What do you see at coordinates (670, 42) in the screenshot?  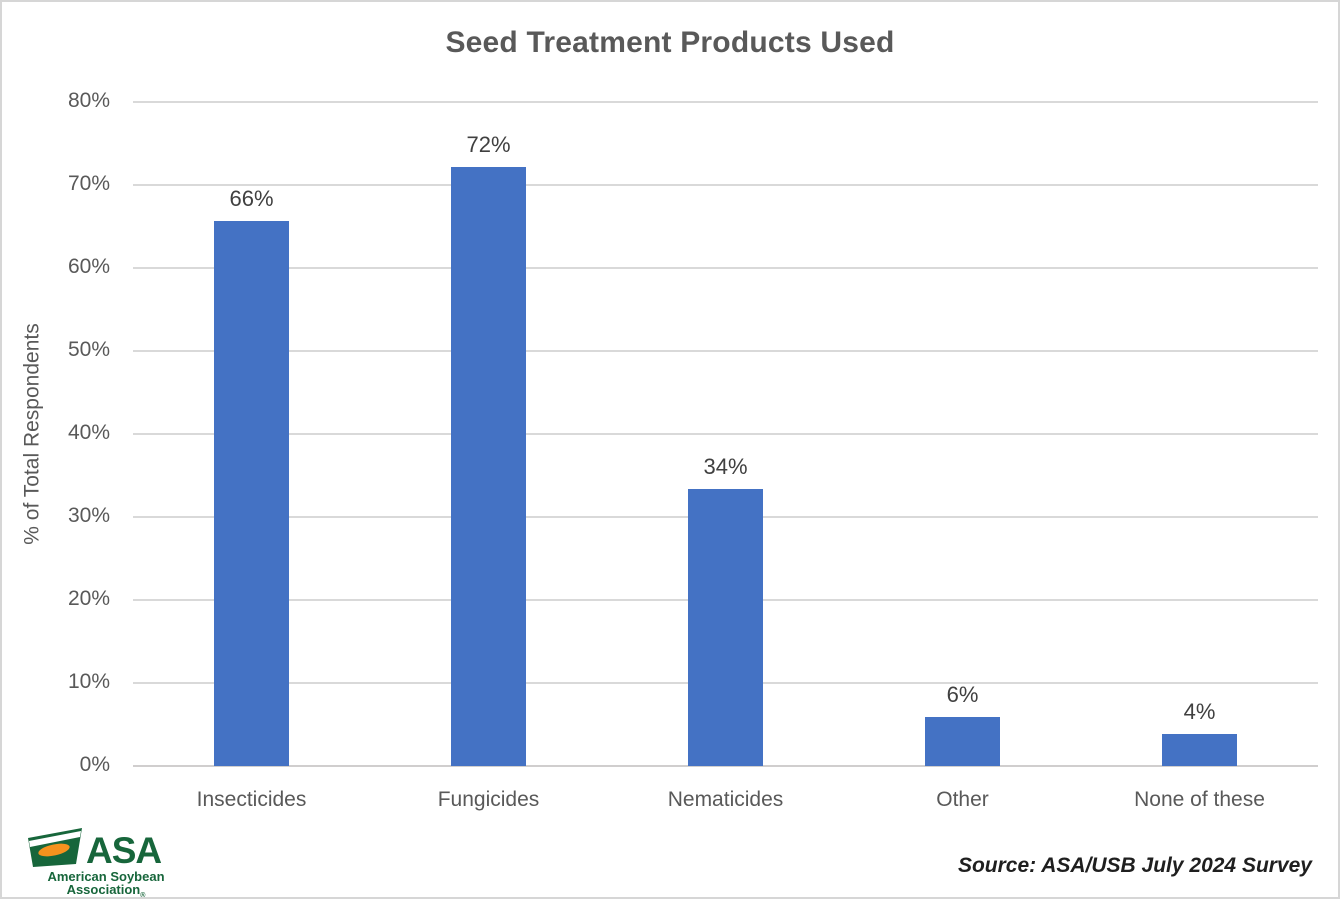 I see `chart-title: Seed Treatment Products Used` at bounding box center [670, 42].